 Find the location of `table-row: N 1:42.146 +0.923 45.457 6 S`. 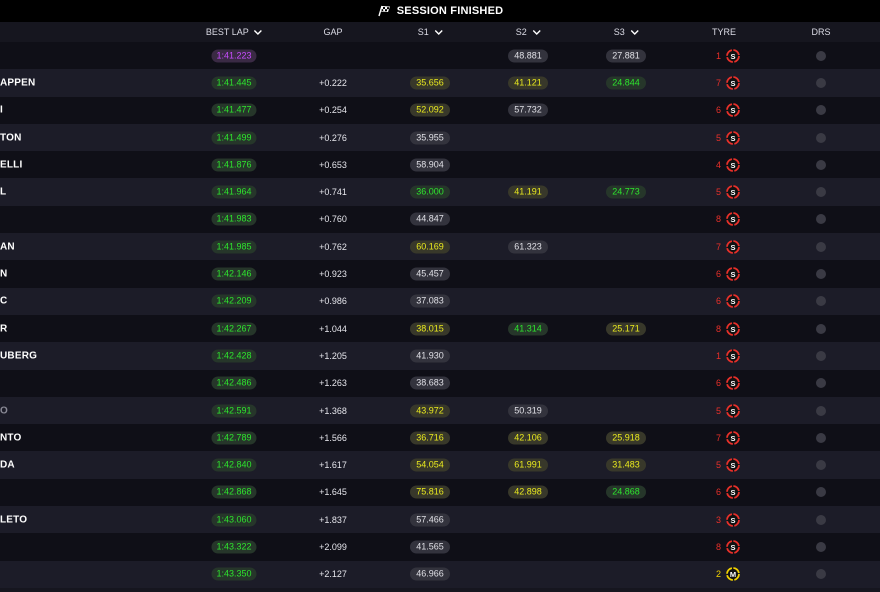

table-row: N 1:42.146 +0.923 45.457 6 S is located at coordinates (440, 274).